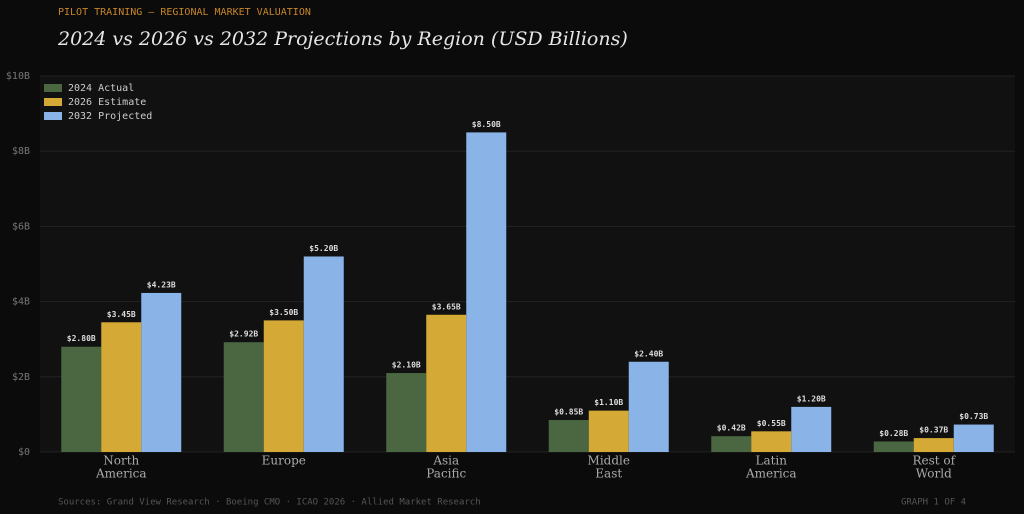 The height and width of the screenshot is (514, 1024). What do you see at coordinates (973, 416) in the screenshot?
I see `value-label: $0.73B` at bounding box center [973, 416].